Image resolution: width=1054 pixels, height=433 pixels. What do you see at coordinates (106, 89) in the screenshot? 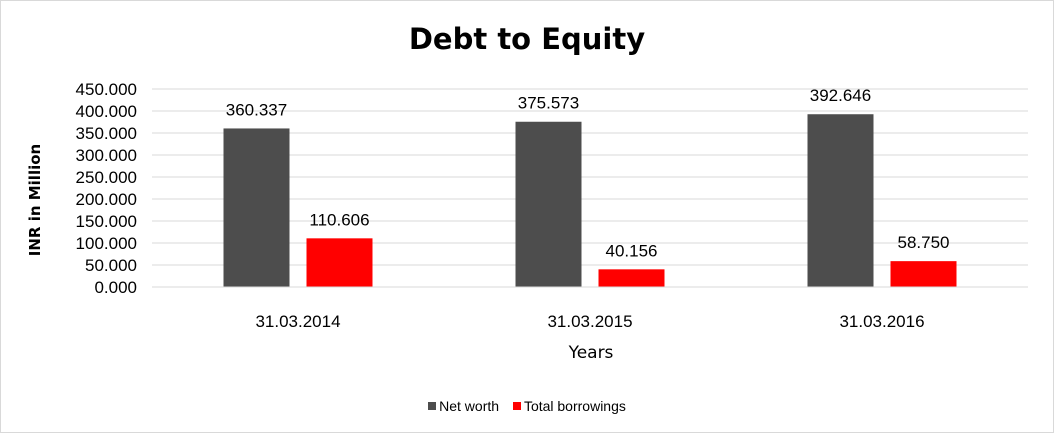
I see `y-tick-label: 450.000` at bounding box center [106, 89].